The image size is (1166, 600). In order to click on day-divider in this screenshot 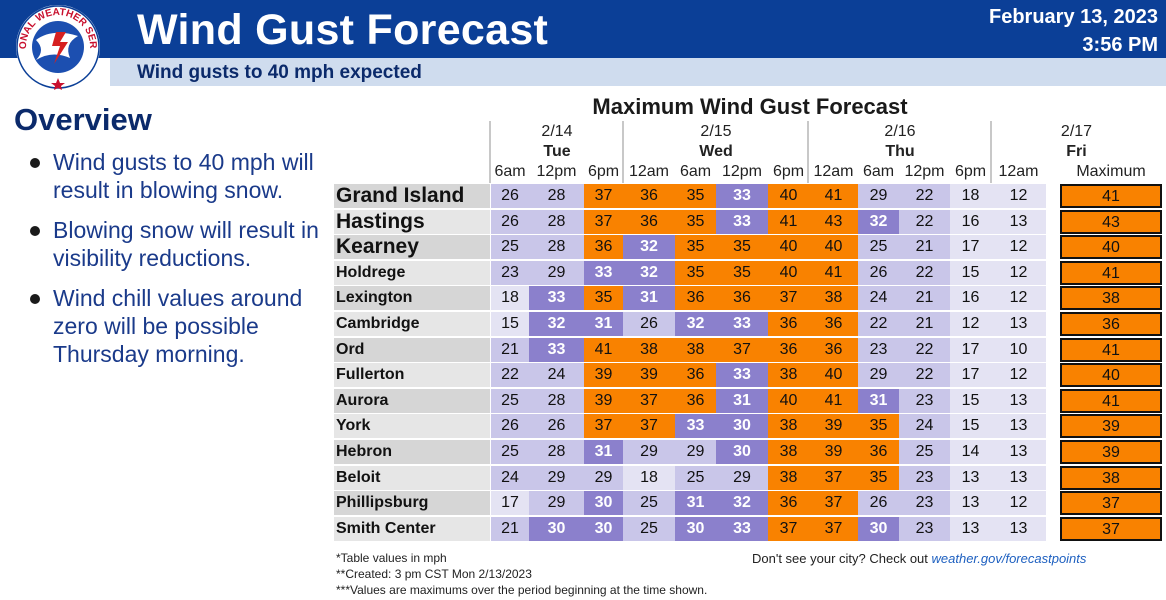, I will do `click(623, 152)`.